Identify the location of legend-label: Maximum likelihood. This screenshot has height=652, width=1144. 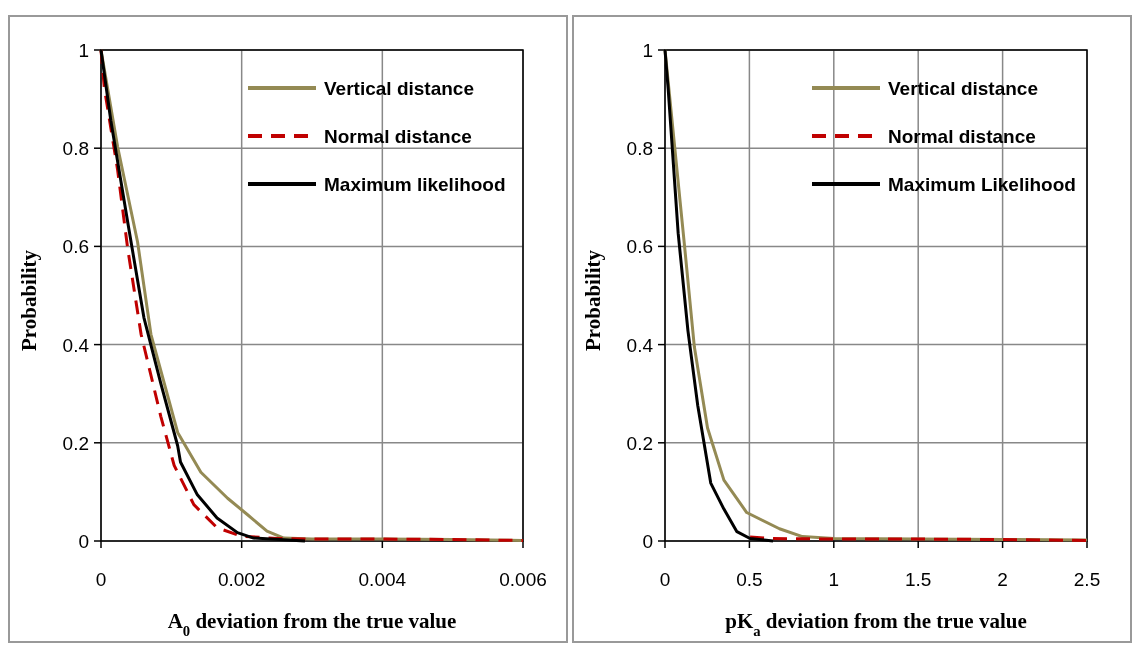
(415, 184).